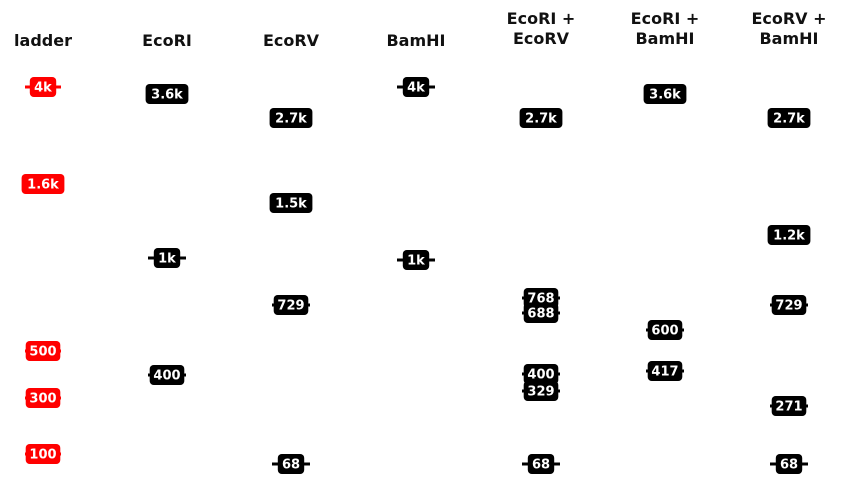 The image size is (841, 503). What do you see at coordinates (416, 150) in the screenshot?
I see `lane-3: BamHI 4k 1k` at bounding box center [416, 150].